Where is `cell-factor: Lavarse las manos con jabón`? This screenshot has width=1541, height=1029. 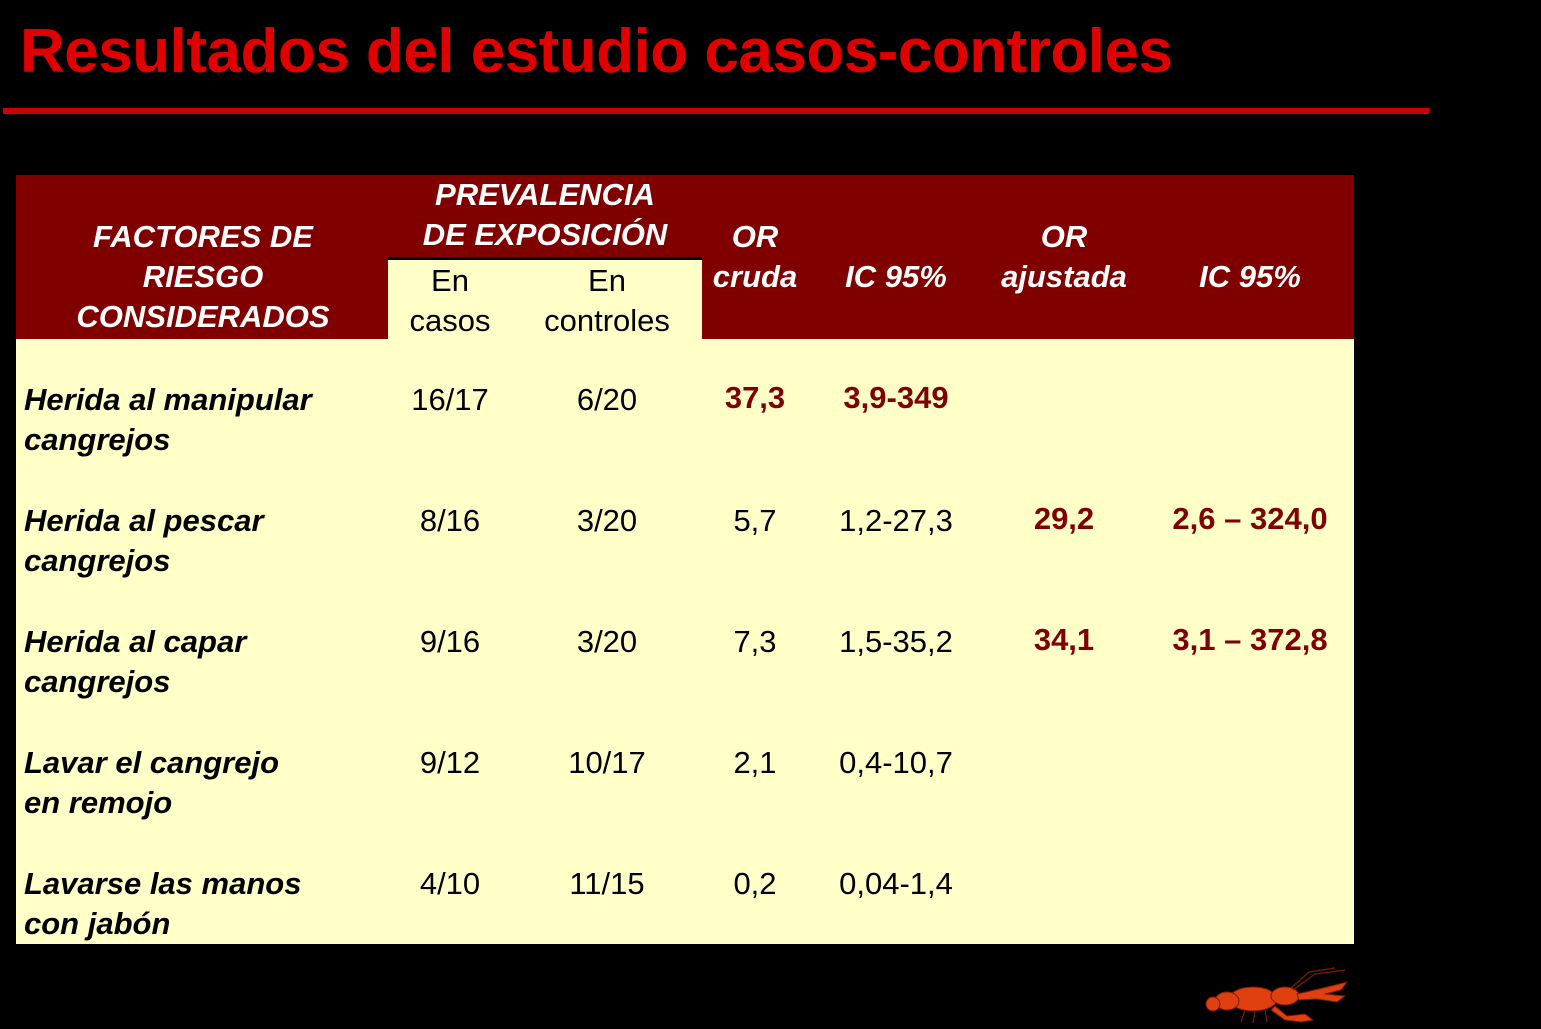 cell-factor: Lavarse las manos con jabón is located at coordinates (163, 903).